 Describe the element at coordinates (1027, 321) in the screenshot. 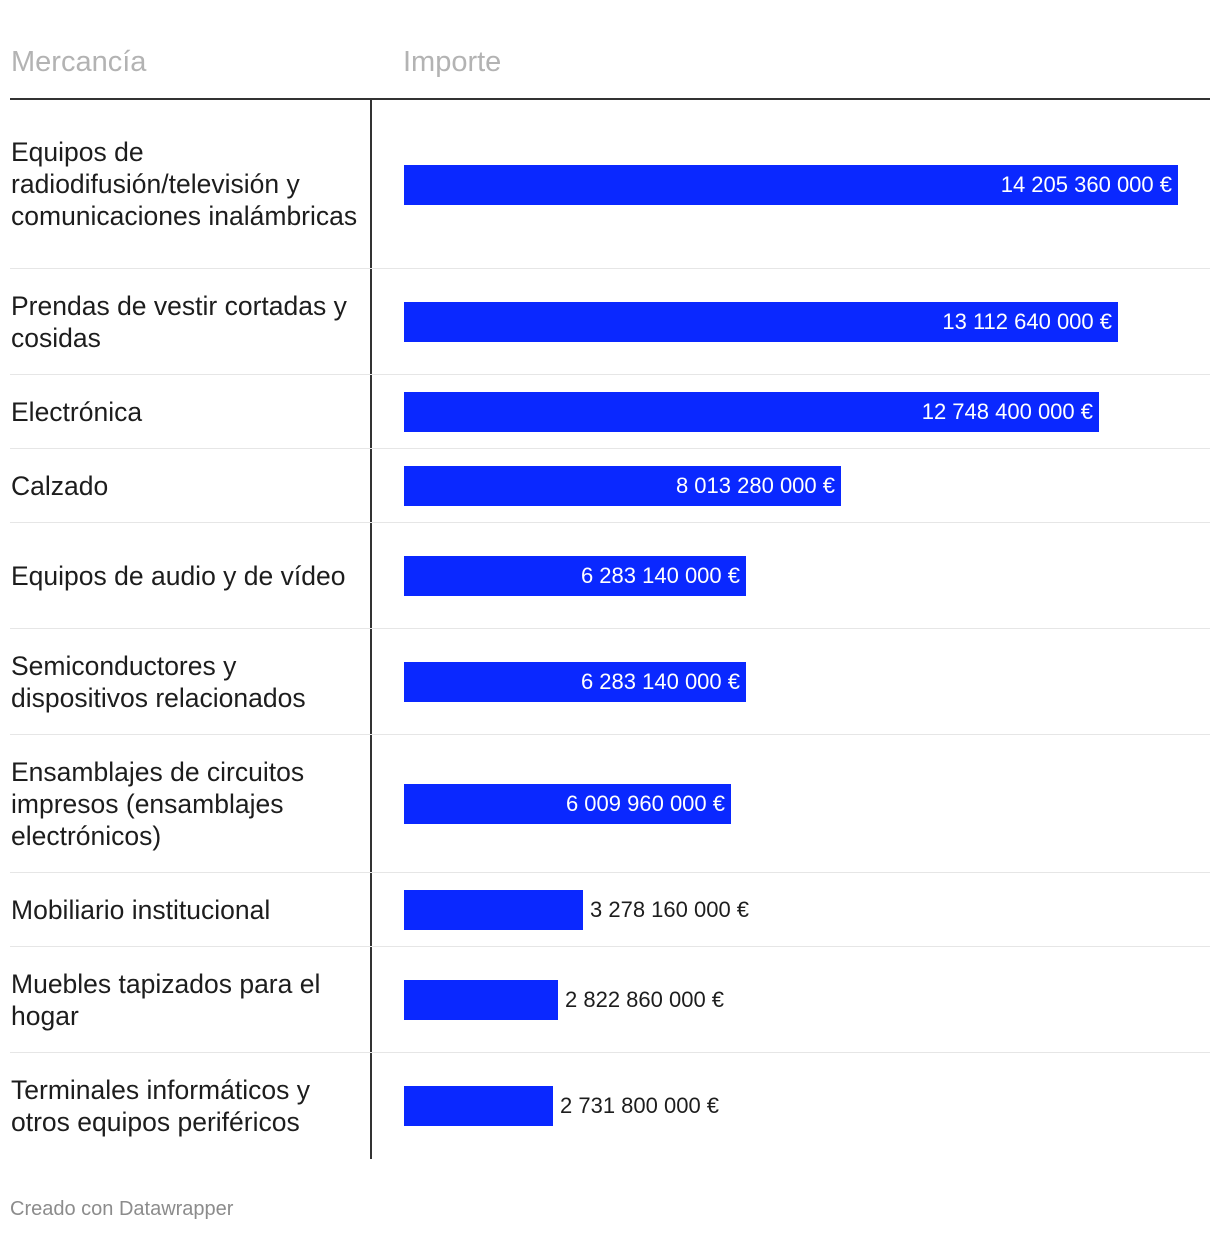

I see `bar-value-label: 13 112 640 000 €` at that location.